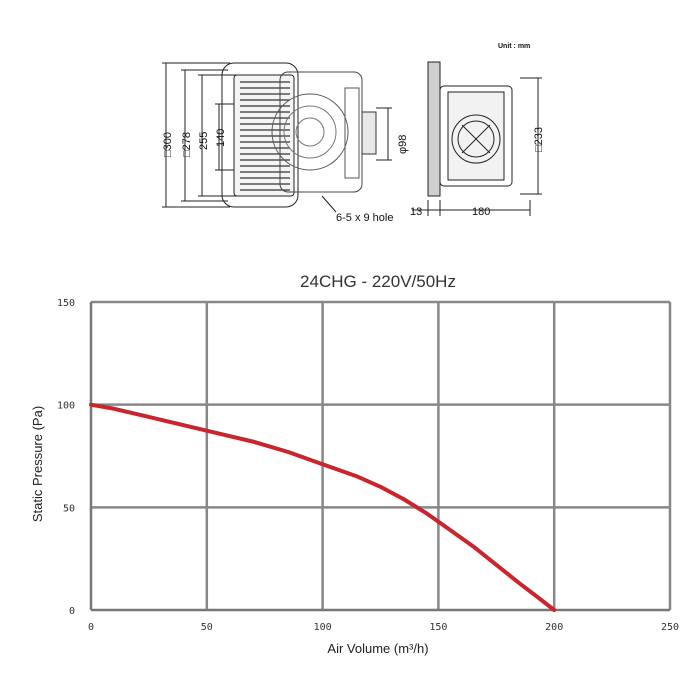 The image size is (698, 698). What do you see at coordinates (378, 281) in the screenshot?
I see `chart-title: 24CHG - 220V/50Hz` at bounding box center [378, 281].